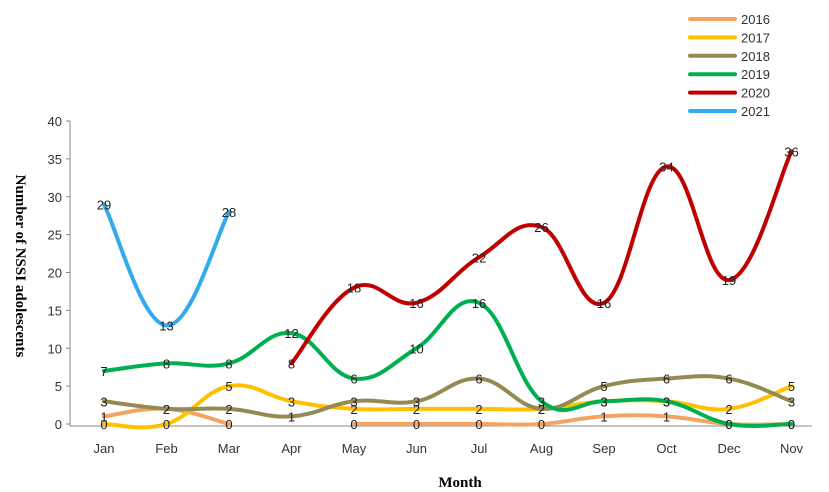 This screenshot has width=829, height=492. What do you see at coordinates (755, 56) in the screenshot?
I see `legend-label-2018: 2018` at bounding box center [755, 56].